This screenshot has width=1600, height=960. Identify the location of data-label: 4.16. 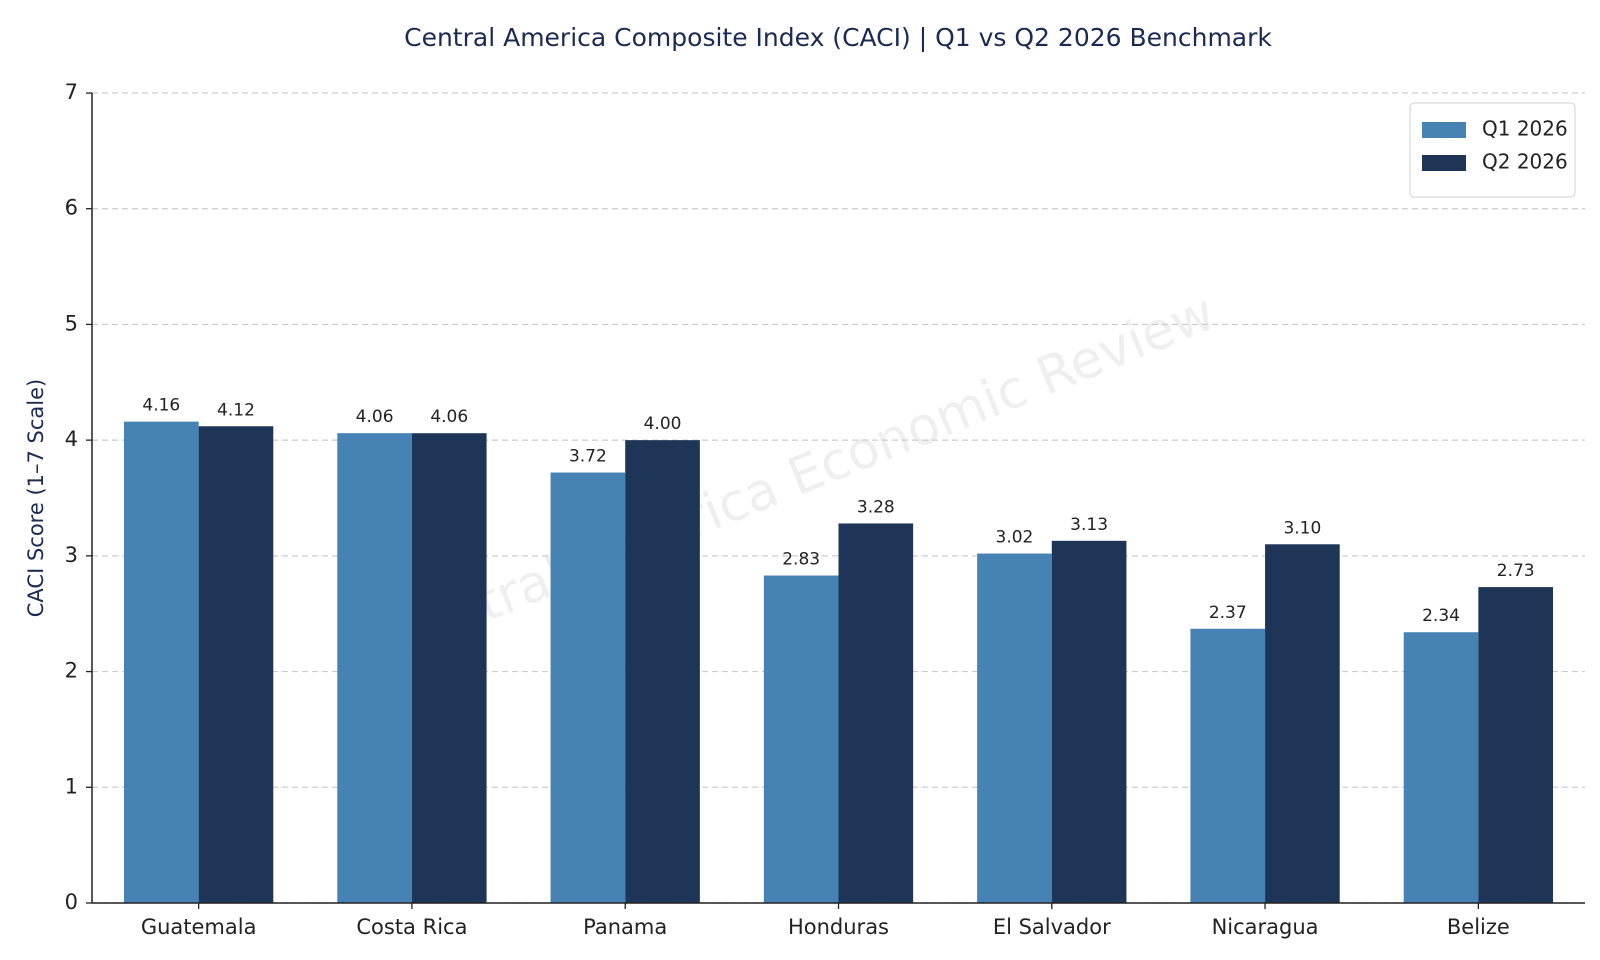
(161, 406).